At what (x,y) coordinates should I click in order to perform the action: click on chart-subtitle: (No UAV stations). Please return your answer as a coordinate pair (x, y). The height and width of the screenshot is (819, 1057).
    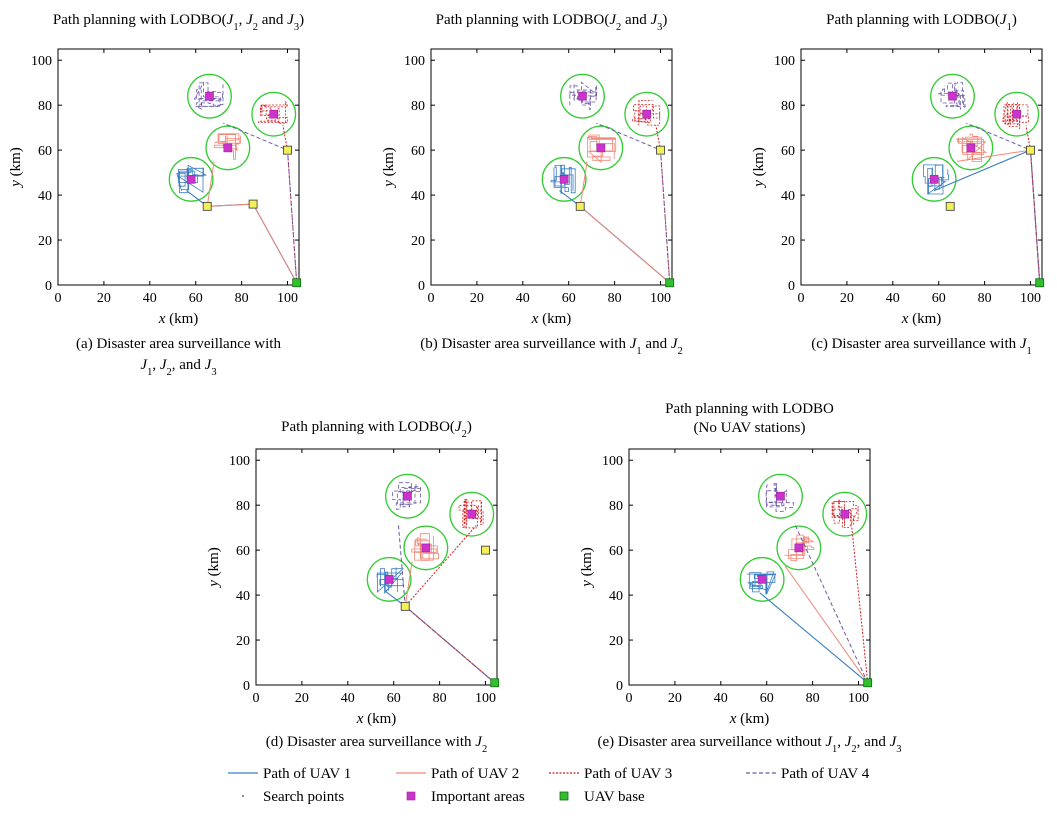
    Looking at the image, I should click on (750, 428).